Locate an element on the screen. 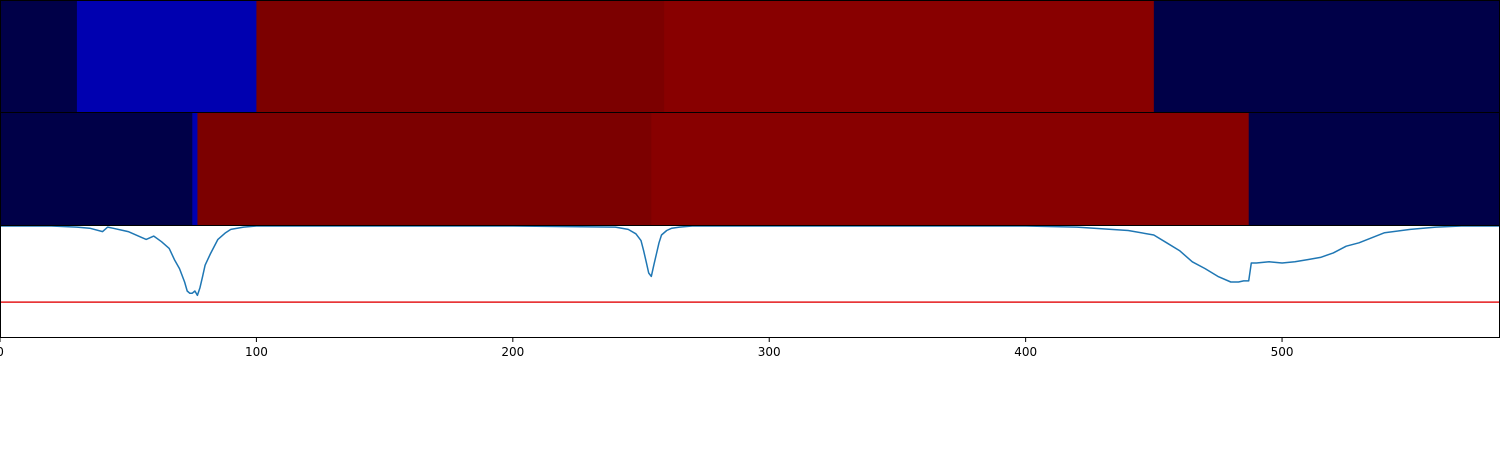 This screenshot has height=450, width=1500. x-tick-label: 0 is located at coordinates (2, 352).